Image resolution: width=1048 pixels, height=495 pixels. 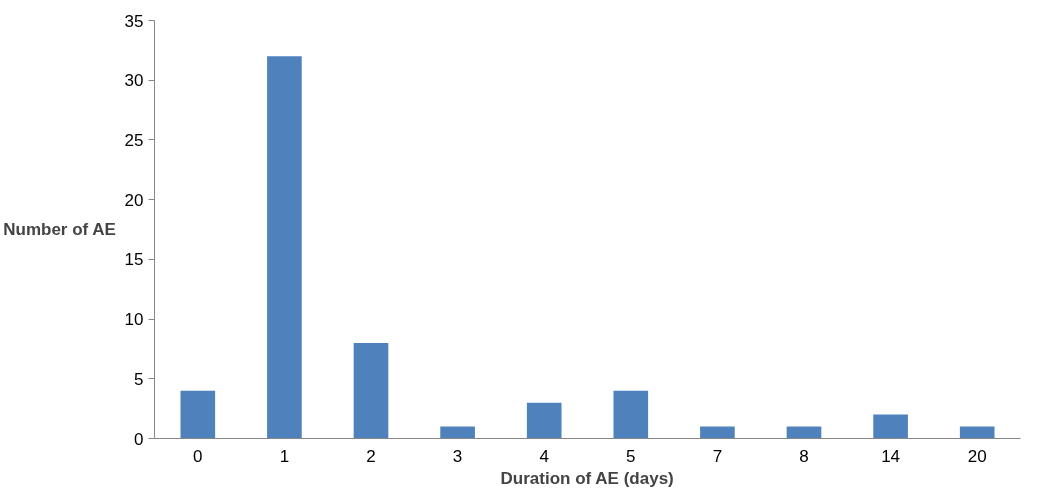 I want to click on y-tick-label: 15, so click(x=134, y=260).